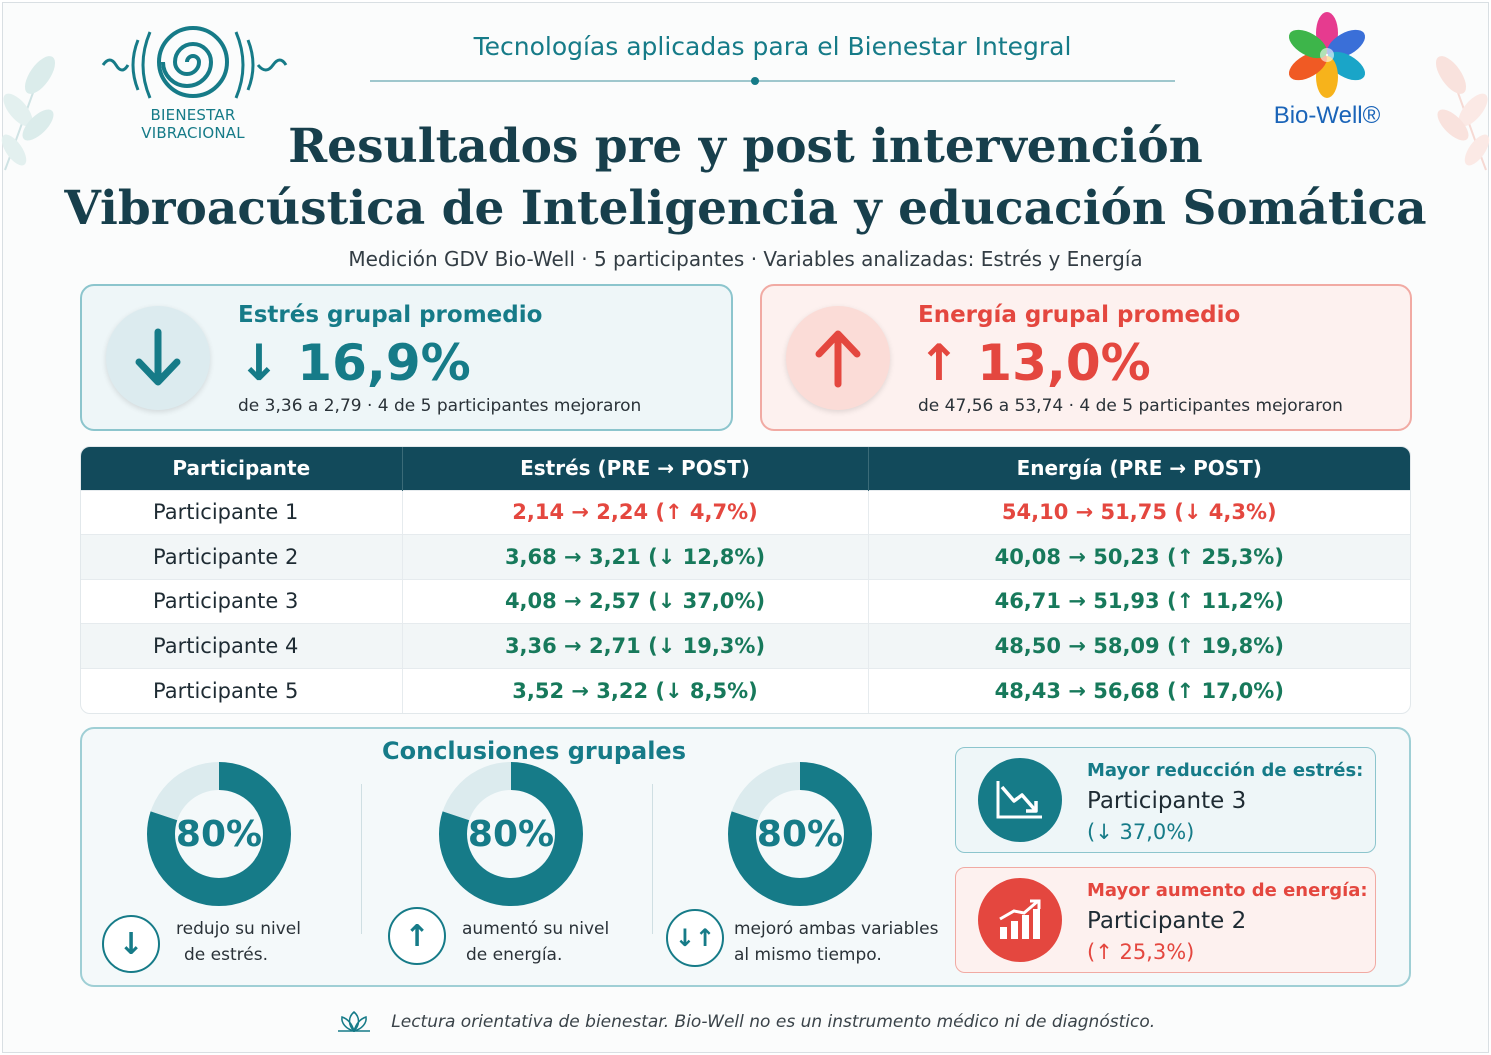  I want to click on arrow-up-icon, so click(838, 358).